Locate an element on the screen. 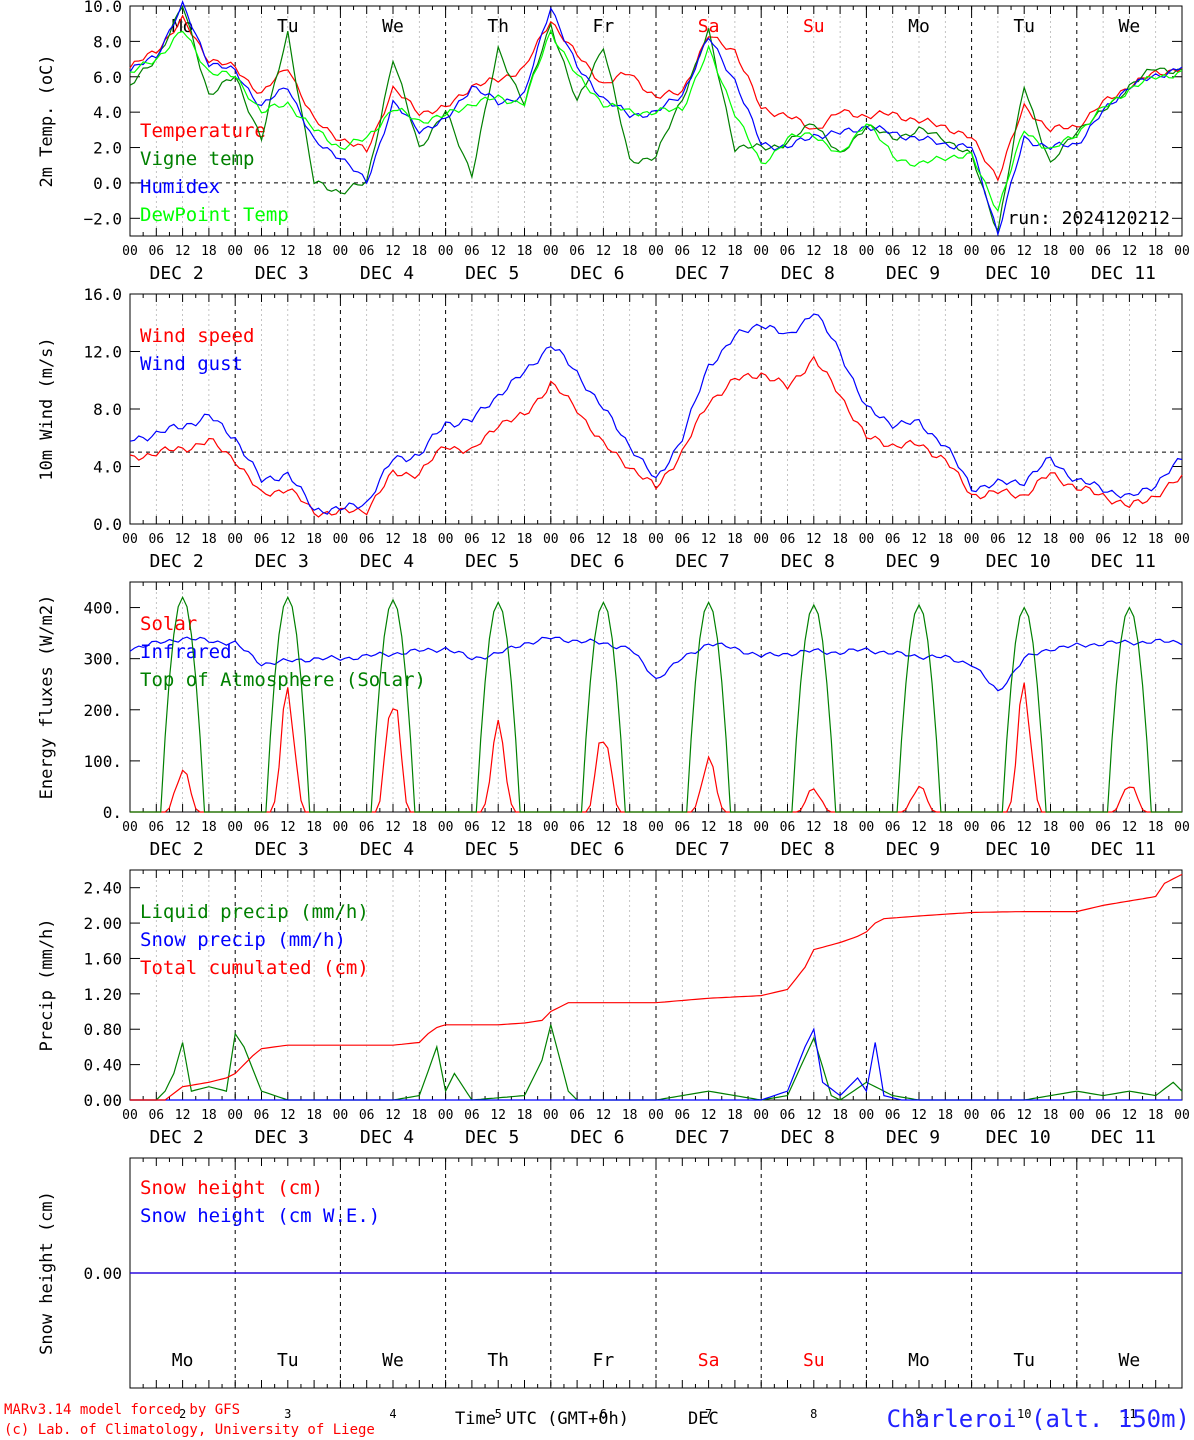 The width and height of the screenshot is (1194, 1440). date-label: DEC 5 is located at coordinates (492, 561).